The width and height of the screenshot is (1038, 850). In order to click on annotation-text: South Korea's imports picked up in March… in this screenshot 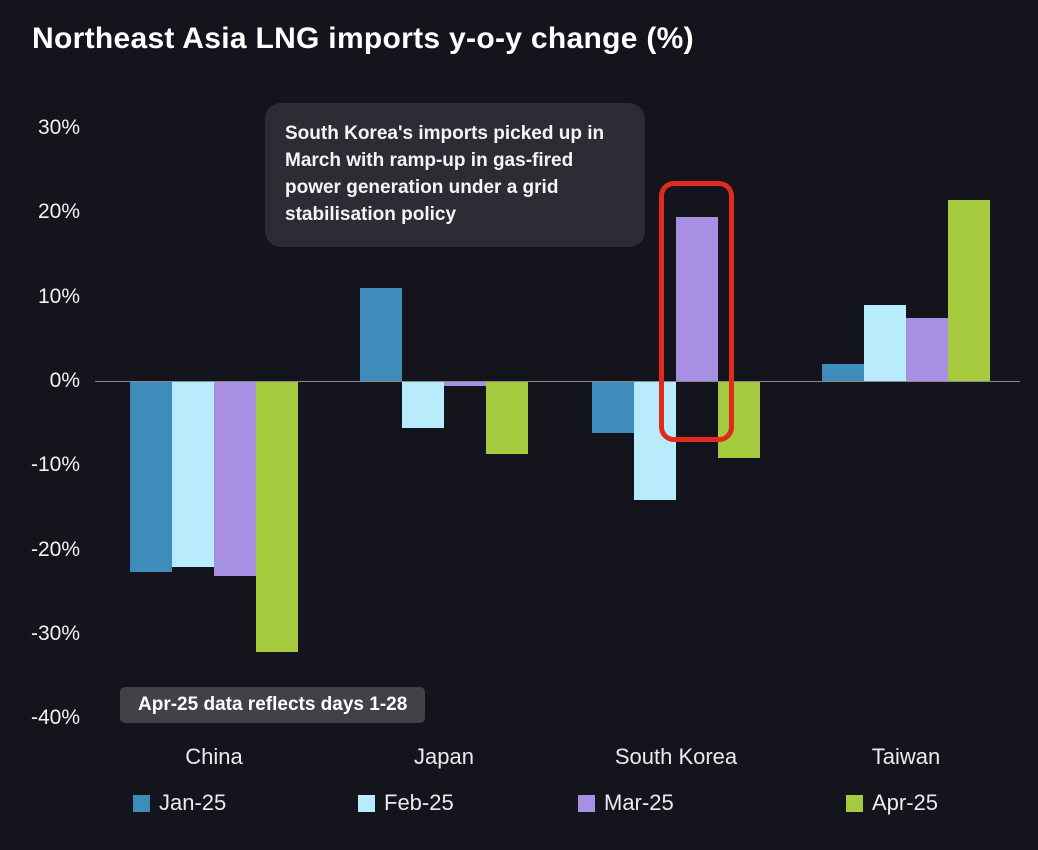, I will do `click(445, 174)`.